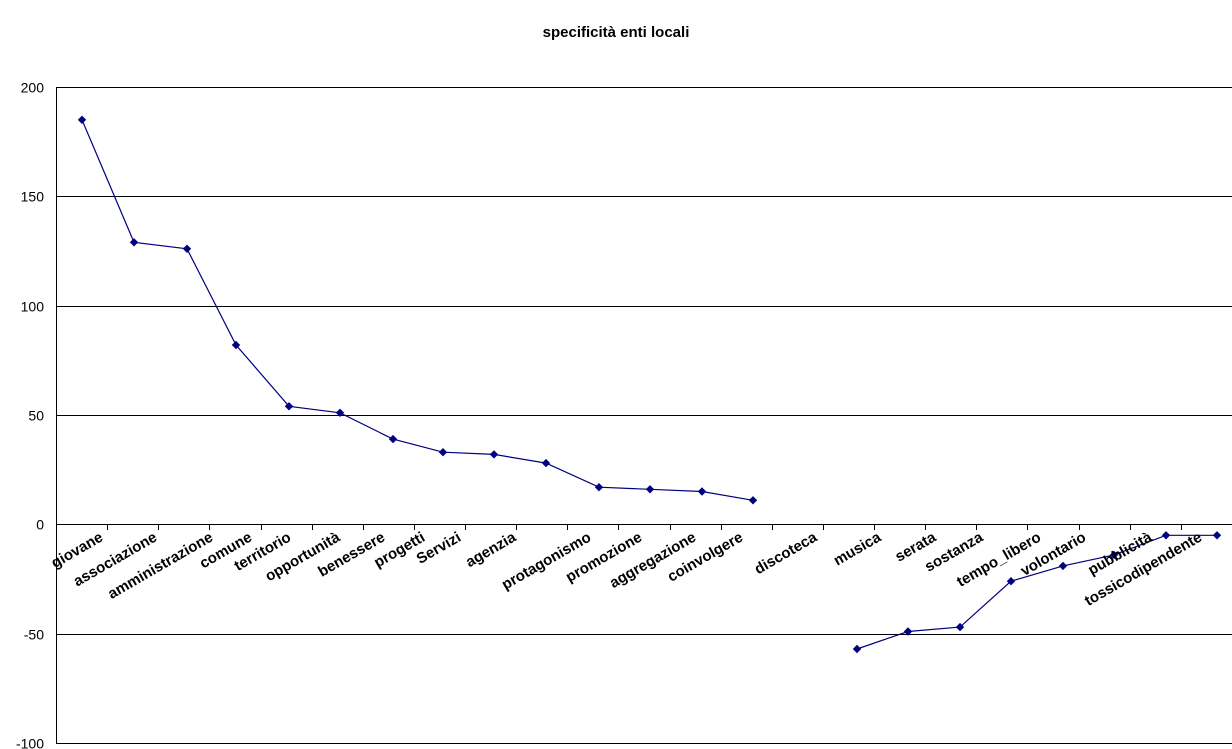 The image size is (1232, 749). What do you see at coordinates (1036, 592) in the screenshot?
I see `series-line` at bounding box center [1036, 592].